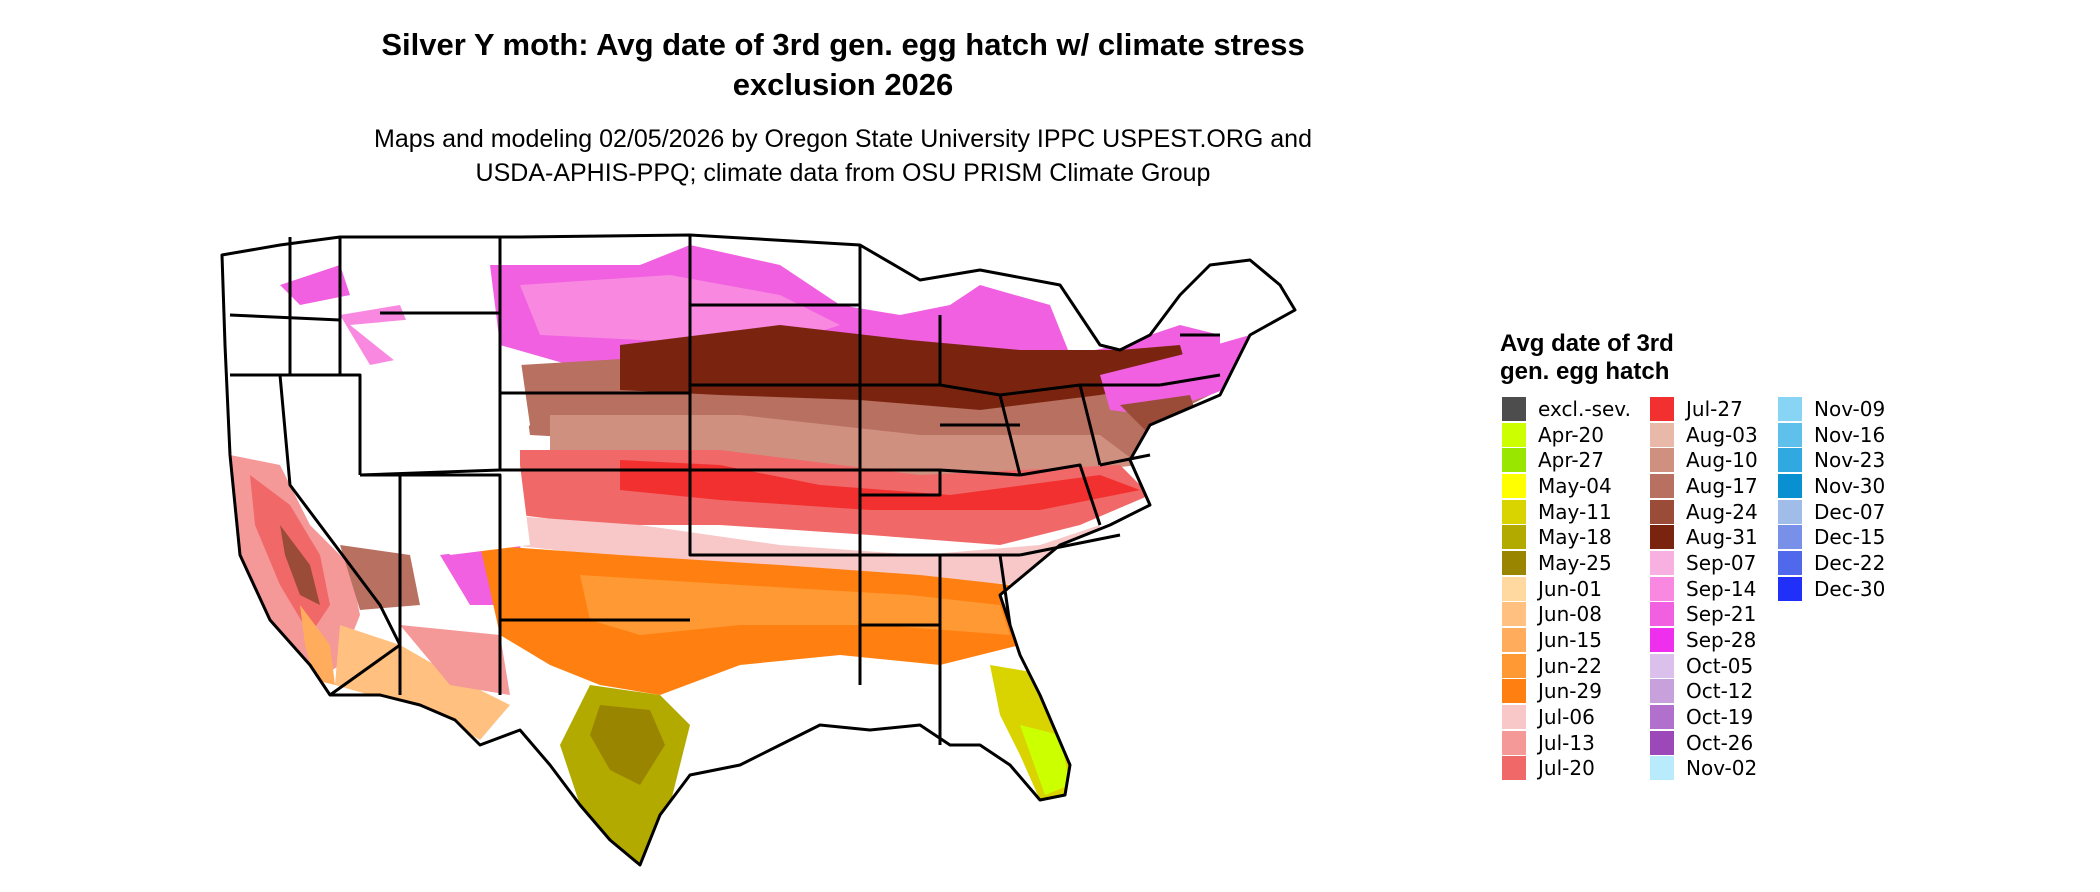 The height and width of the screenshot is (892, 2100). Describe the element at coordinates (1570, 691) in the screenshot. I see `legend-label: Jun-29` at that location.